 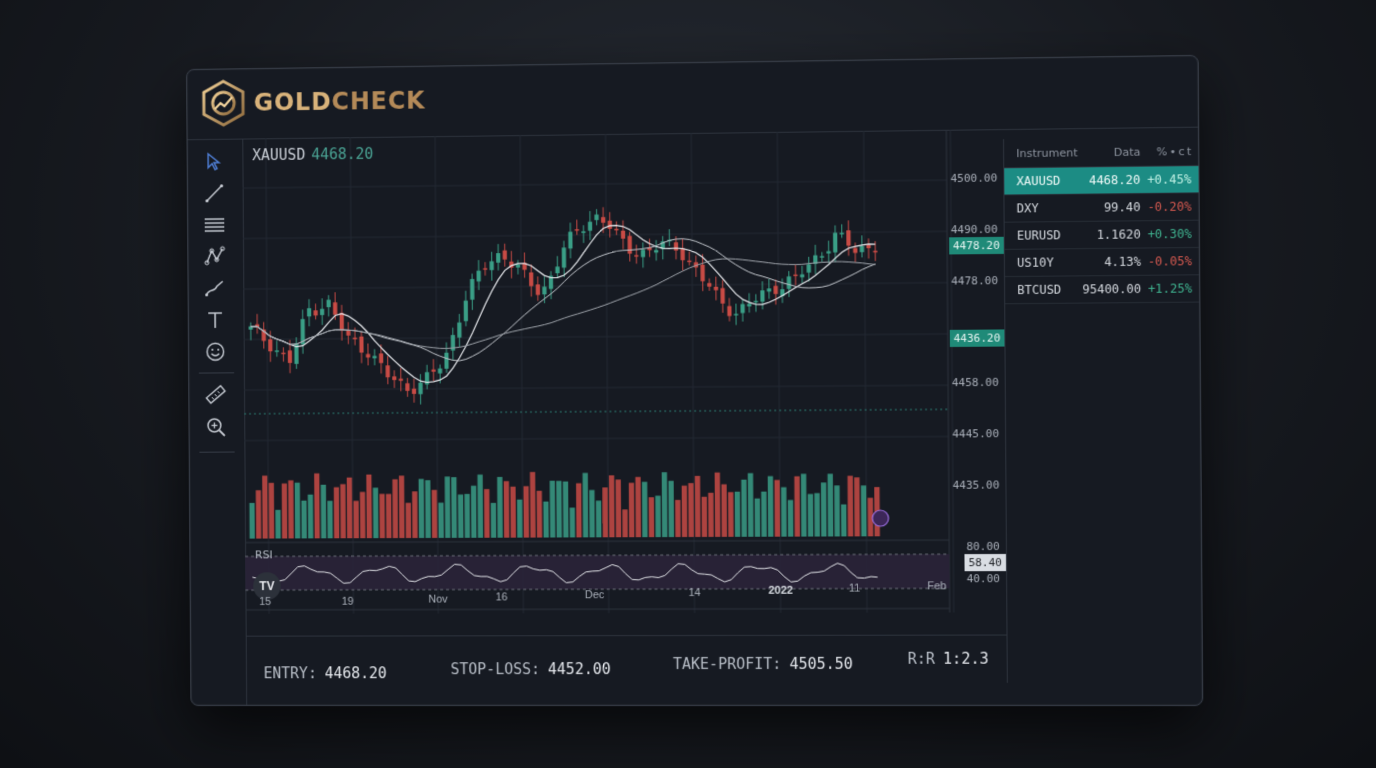 I want to click on moving-average-slow, so click(x=563, y=303).